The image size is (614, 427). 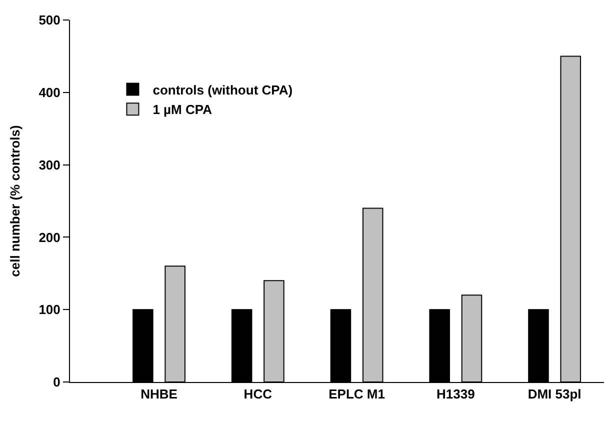 What do you see at coordinates (182, 110) in the screenshot?
I see `legend-label: 1 µM CPA` at bounding box center [182, 110].